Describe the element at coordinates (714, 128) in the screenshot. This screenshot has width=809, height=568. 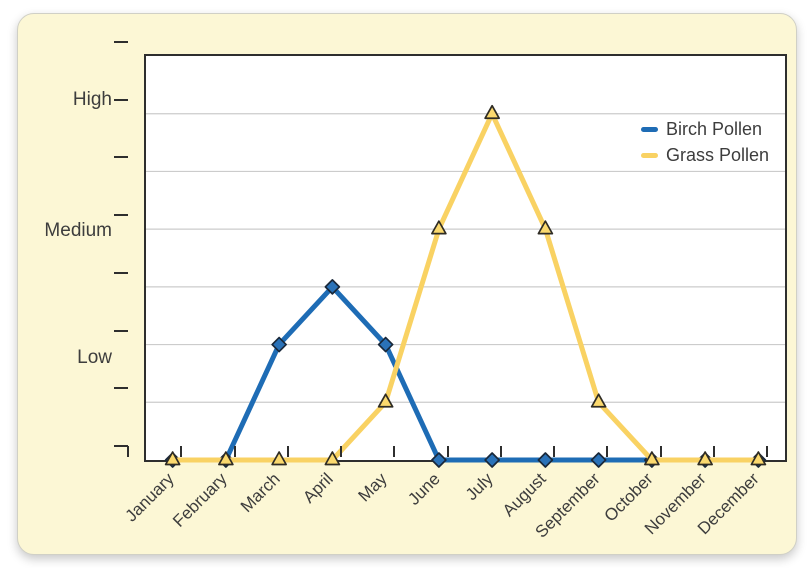
I see `legend-label-birch-pollen: Birch Pollen` at that location.